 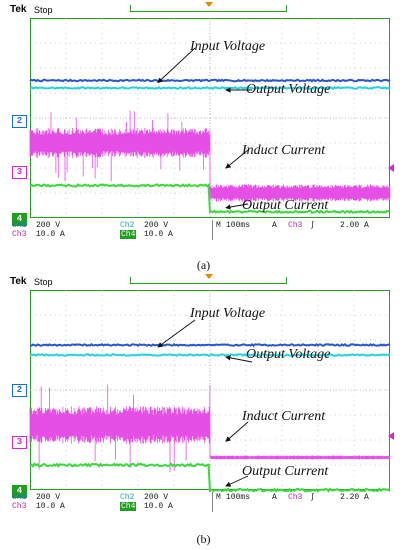 What do you see at coordinates (203, 539) in the screenshot?
I see `panel-label-b: (b)` at bounding box center [203, 539].